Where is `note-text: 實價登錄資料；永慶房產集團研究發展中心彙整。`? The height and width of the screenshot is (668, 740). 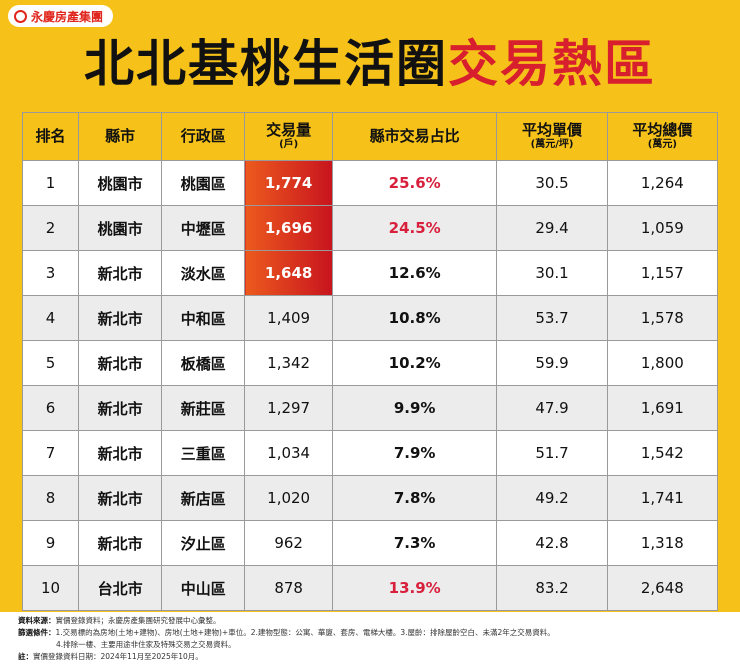 note-text: 實價登錄資料；永慶房產集團研究發展中心彙整。 is located at coordinates (138, 620).